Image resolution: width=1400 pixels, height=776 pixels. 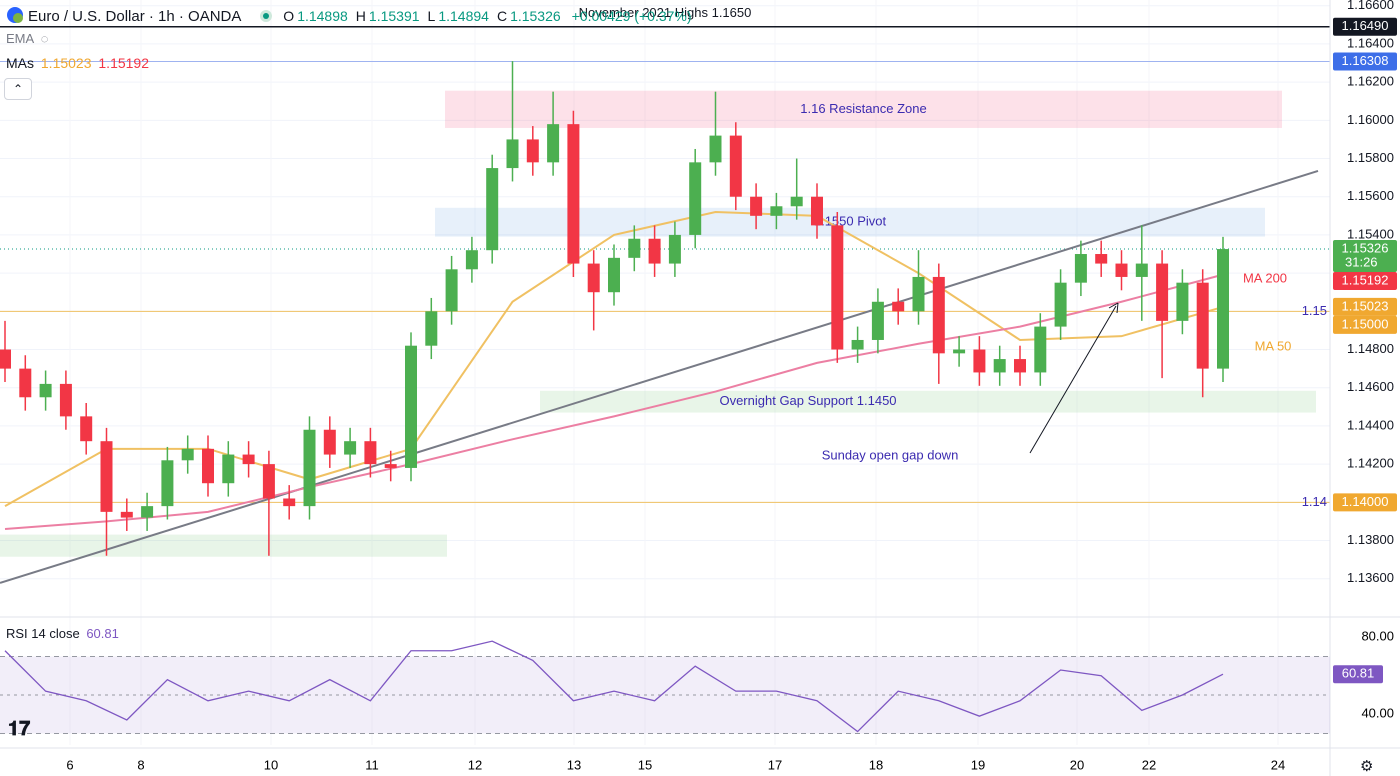 What do you see at coordinates (289, 16) in the screenshot?
I see `ohlc-key: O` at bounding box center [289, 16].